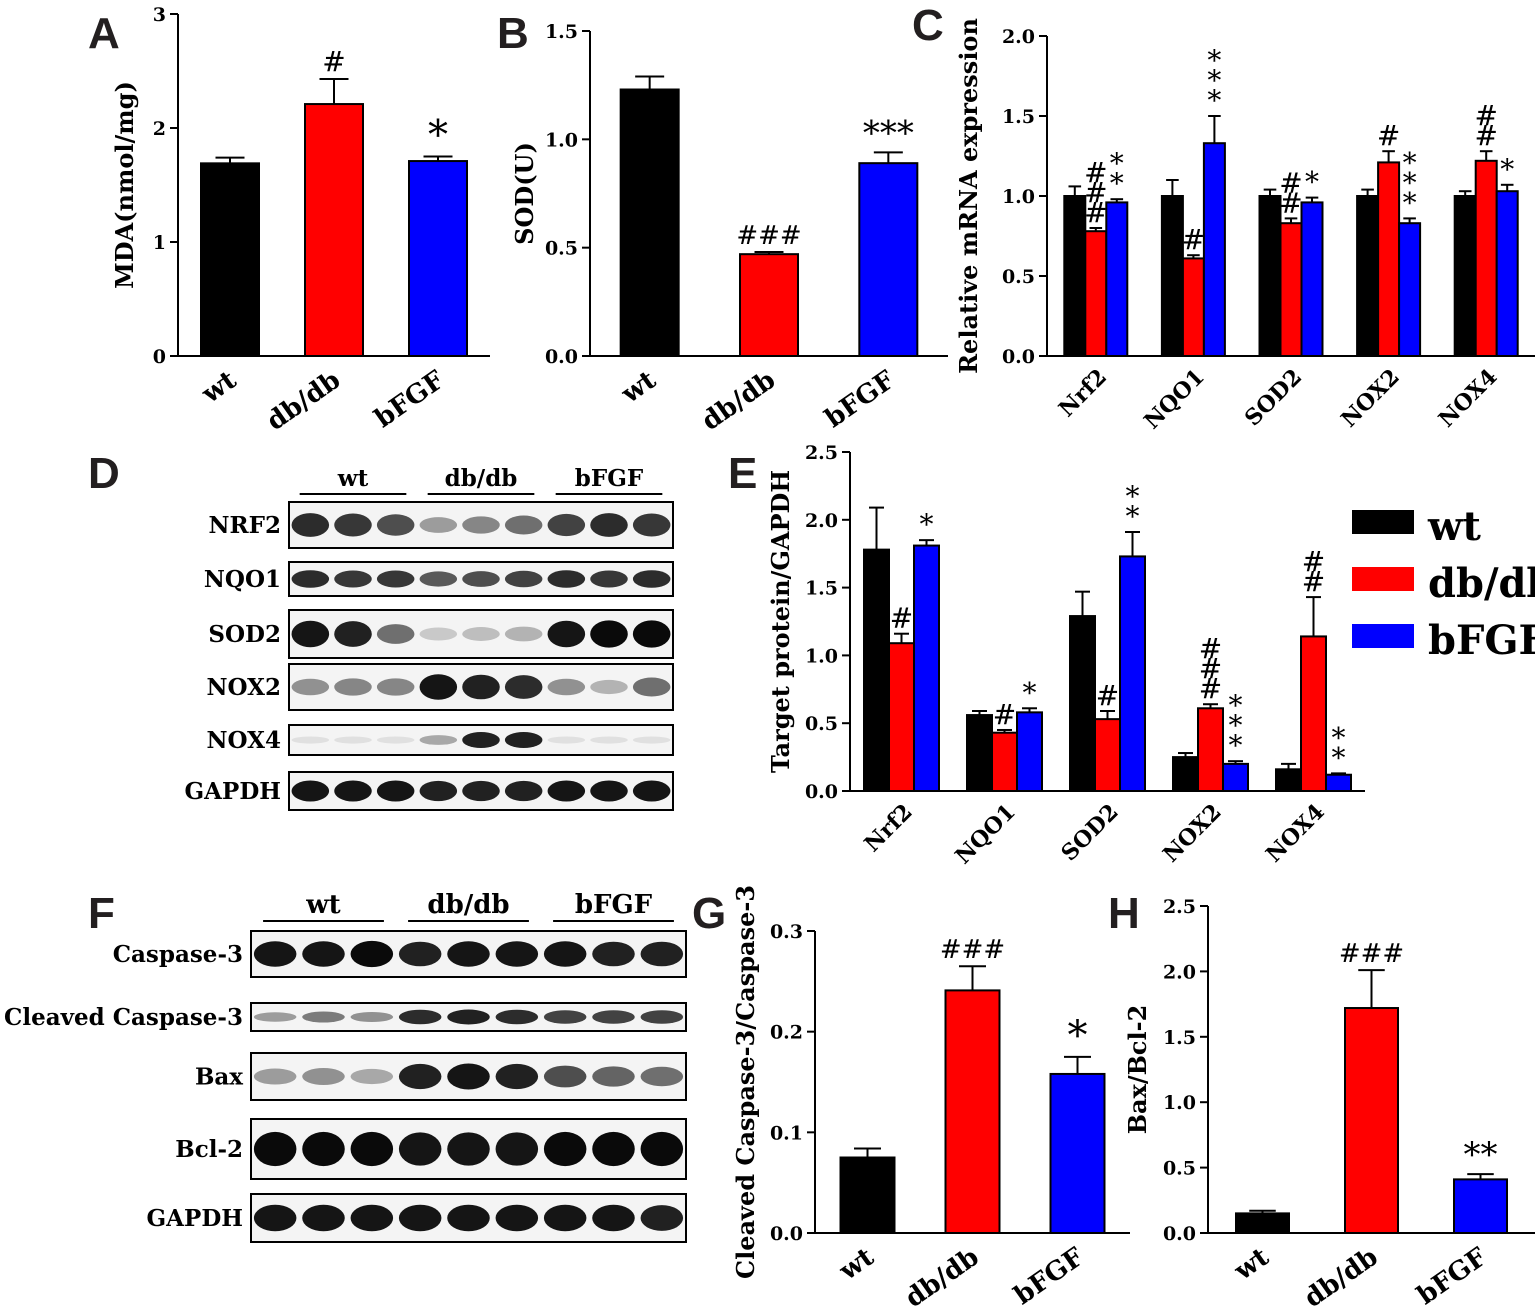  I want to click on annotation-C-NOX4-db/db: ##, so click(1485, 125).